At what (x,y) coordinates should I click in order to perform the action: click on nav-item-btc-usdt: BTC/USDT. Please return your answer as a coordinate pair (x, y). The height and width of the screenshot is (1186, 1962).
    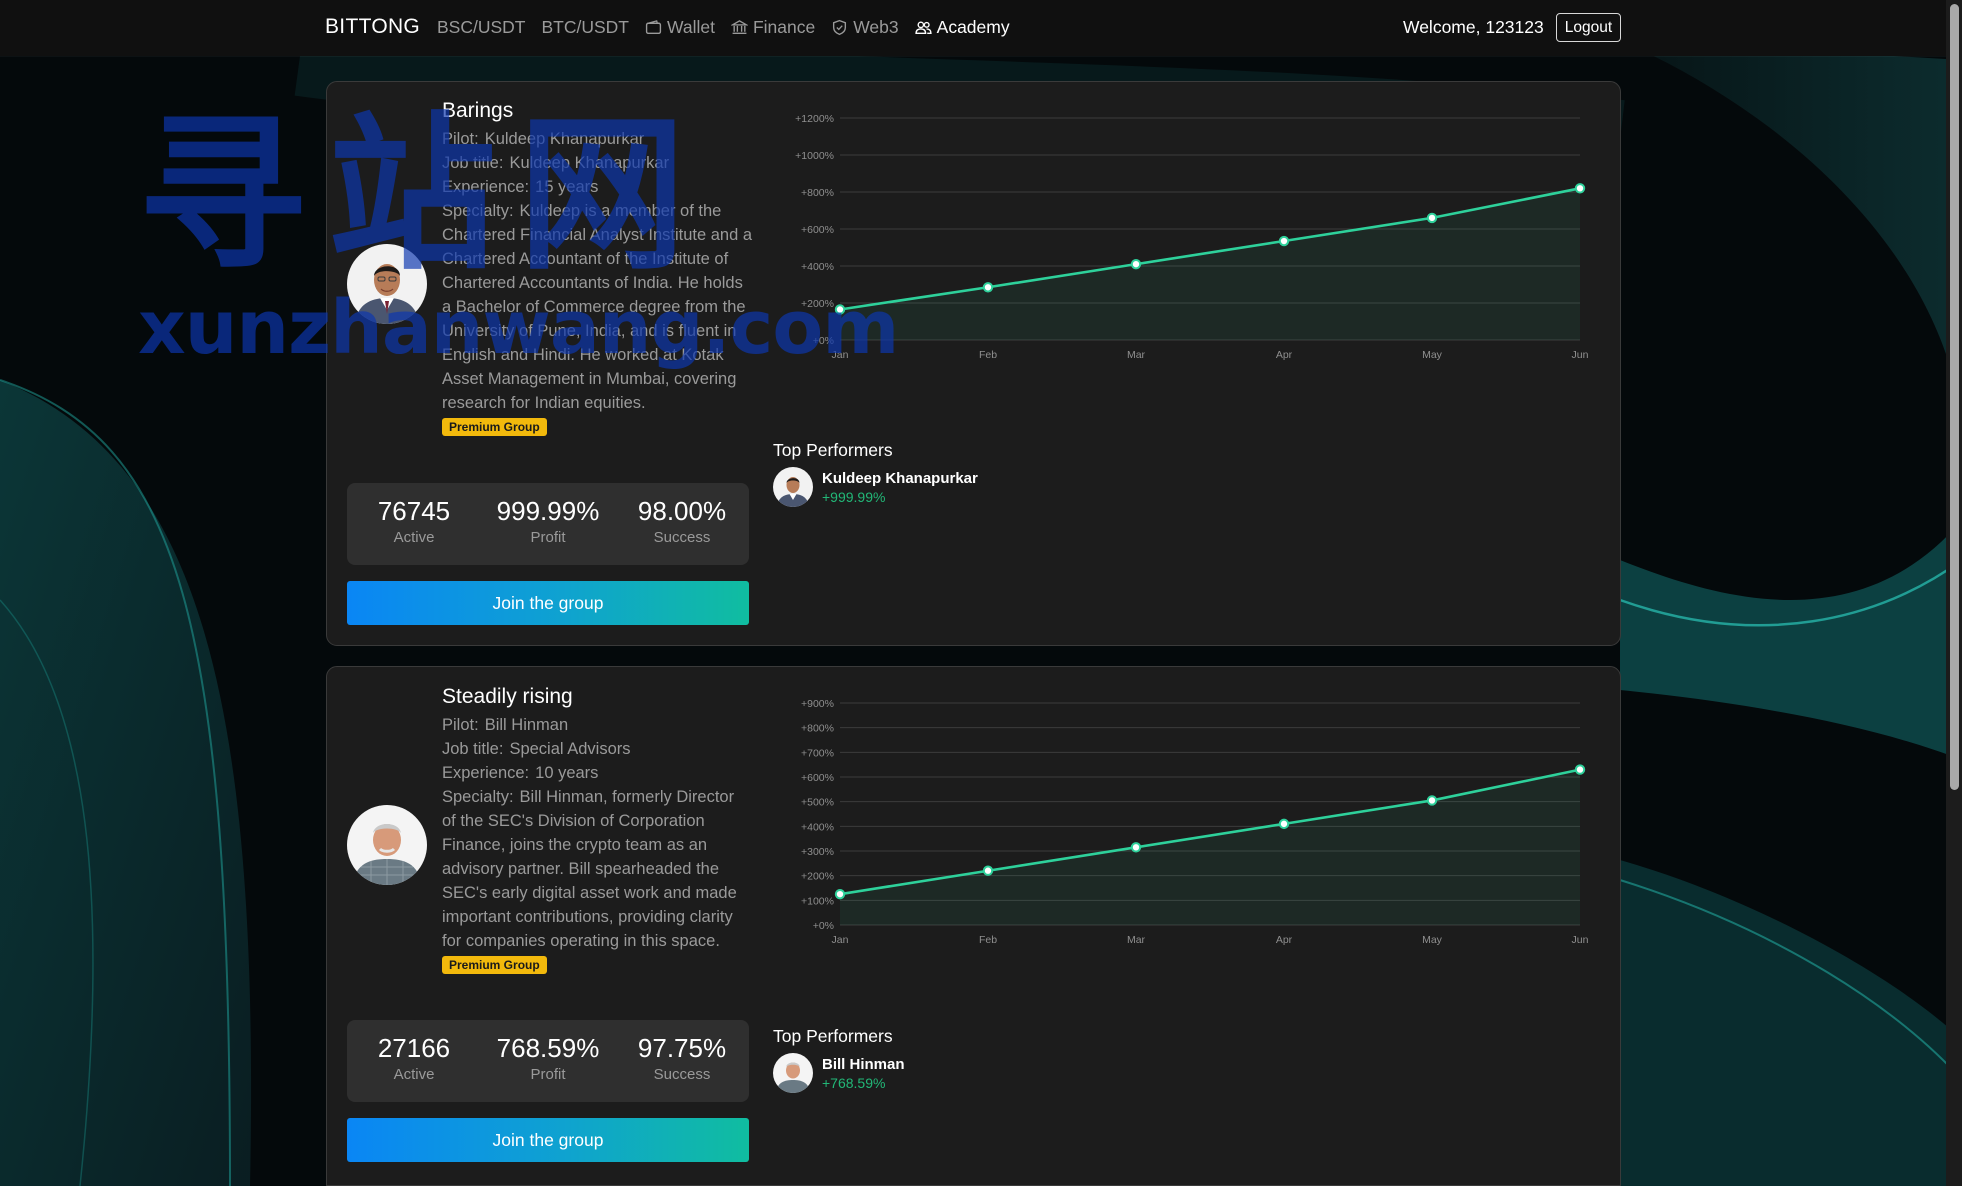
    Looking at the image, I should click on (585, 27).